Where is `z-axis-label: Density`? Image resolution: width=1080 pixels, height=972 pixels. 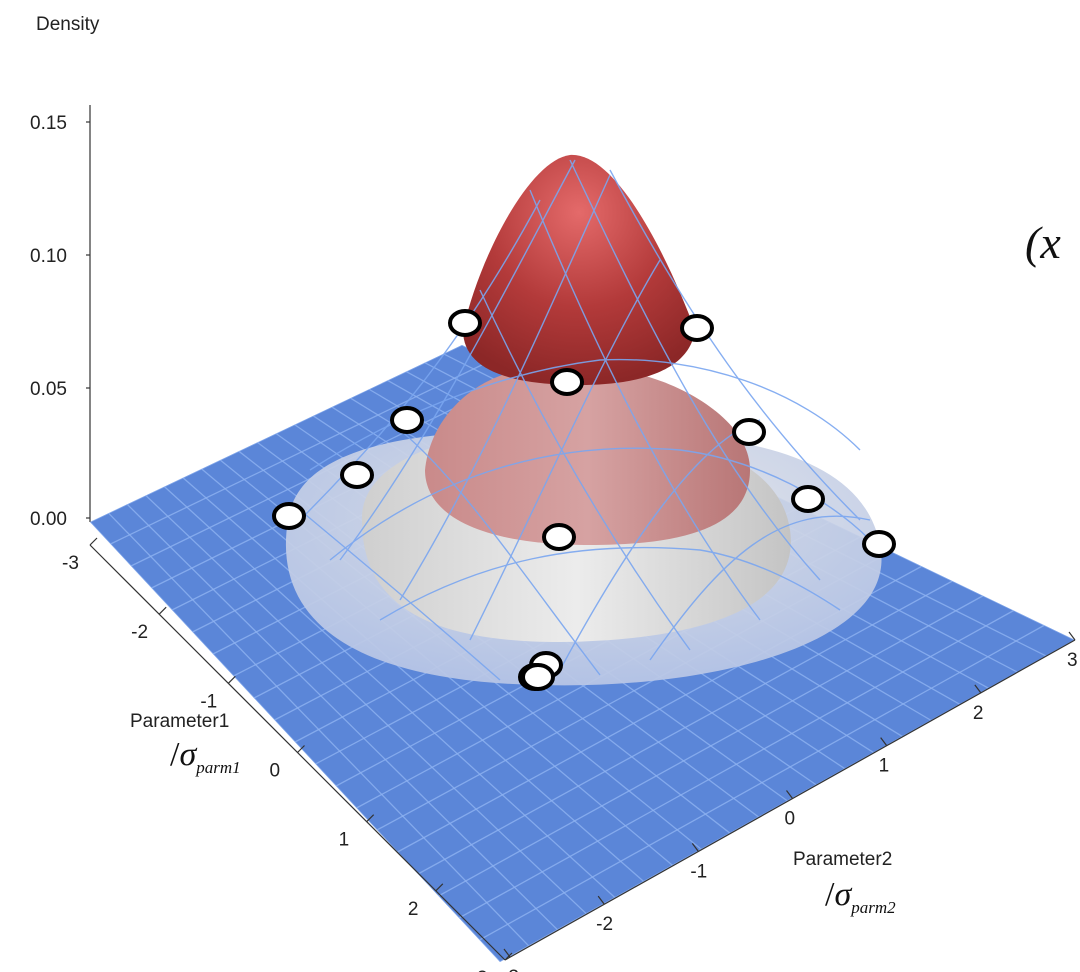 z-axis-label: Density is located at coordinates (68, 24).